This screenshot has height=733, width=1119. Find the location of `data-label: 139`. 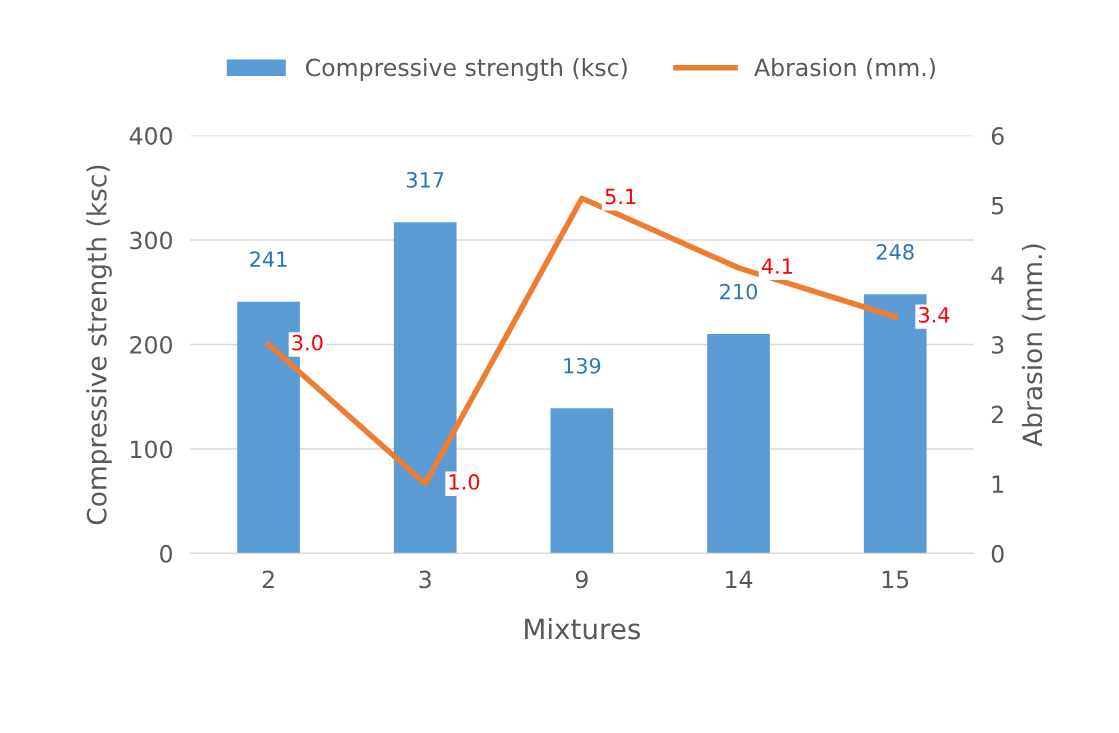

data-label: 139 is located at coordinates (582, 365).